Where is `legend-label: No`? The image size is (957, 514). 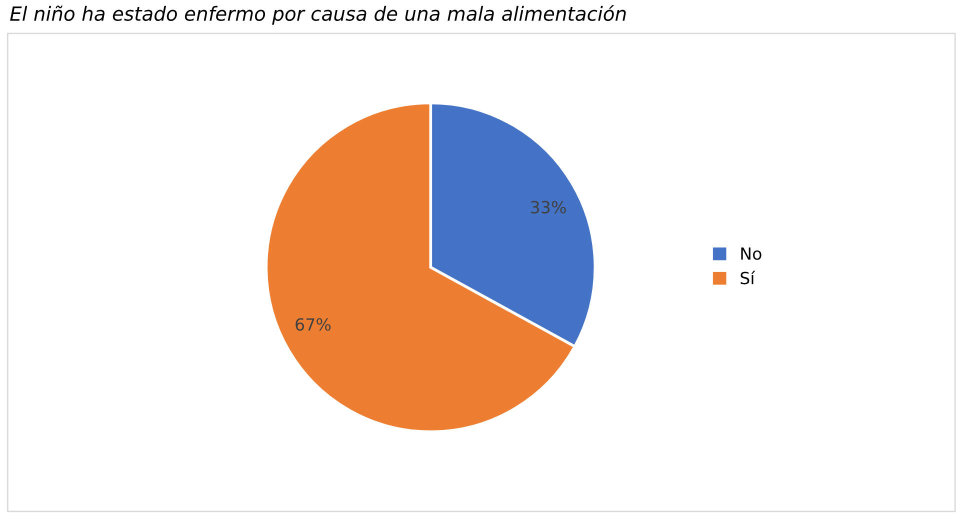 legend-label: No is located at coordinates (751, 253).